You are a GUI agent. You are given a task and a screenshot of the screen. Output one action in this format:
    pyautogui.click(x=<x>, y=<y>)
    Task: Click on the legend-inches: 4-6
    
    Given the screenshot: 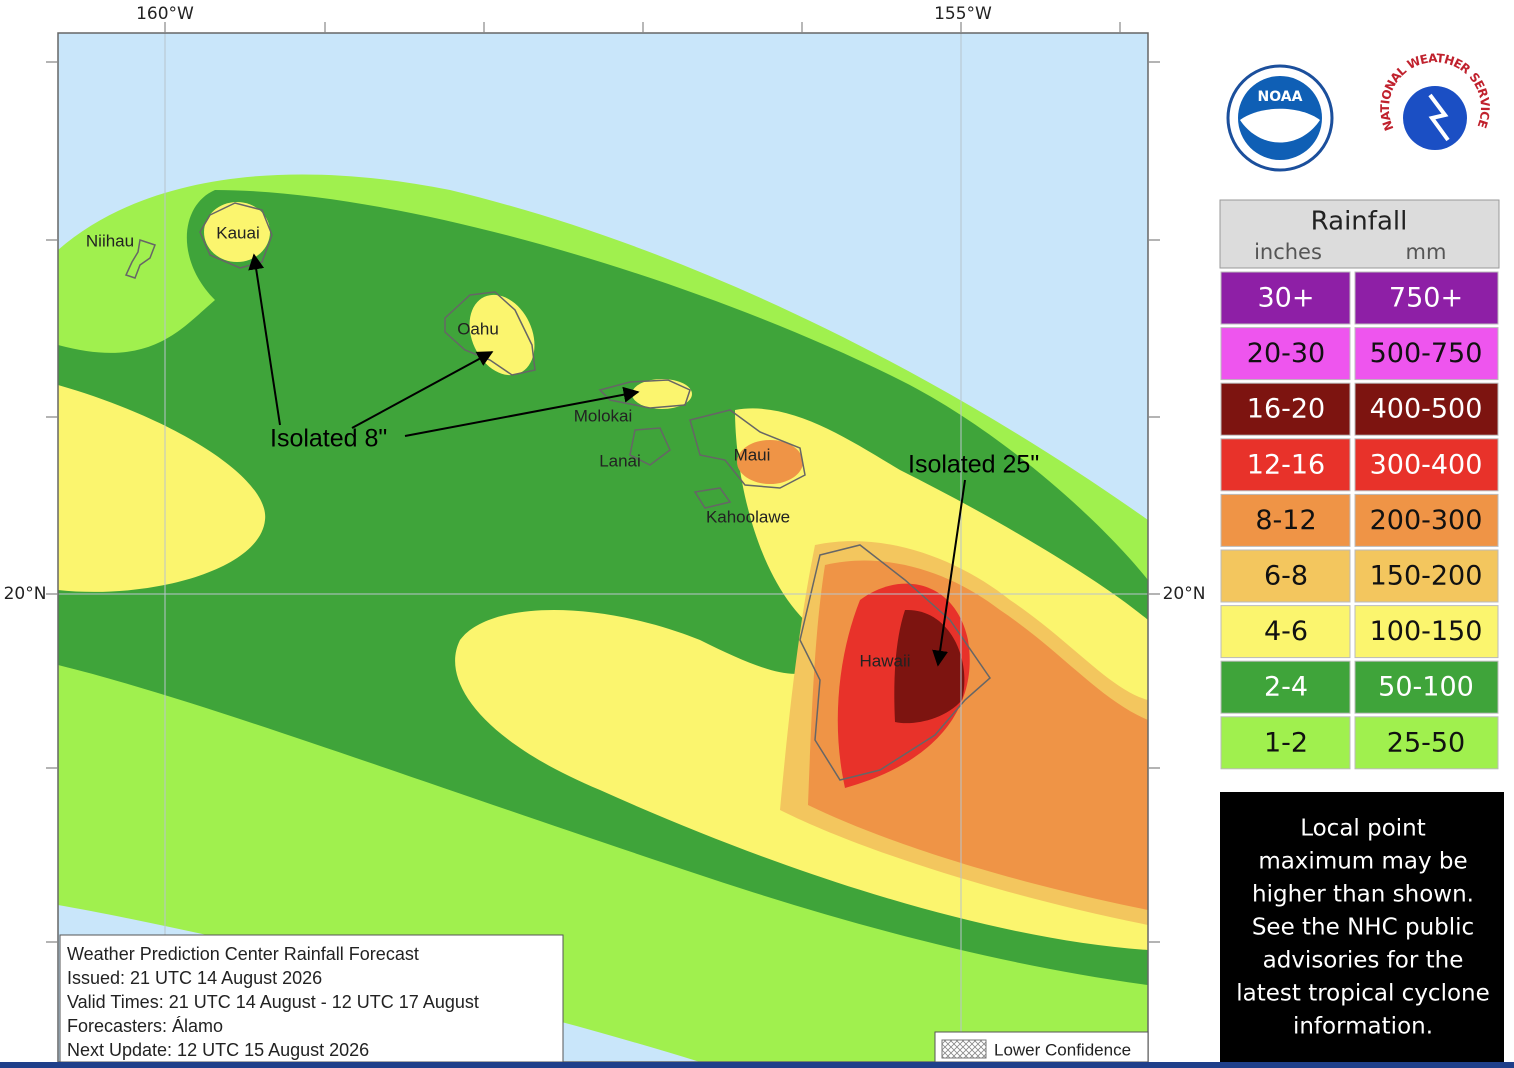 What is the action you would take?
    pyautogui.click(x=1286, y=631)
    